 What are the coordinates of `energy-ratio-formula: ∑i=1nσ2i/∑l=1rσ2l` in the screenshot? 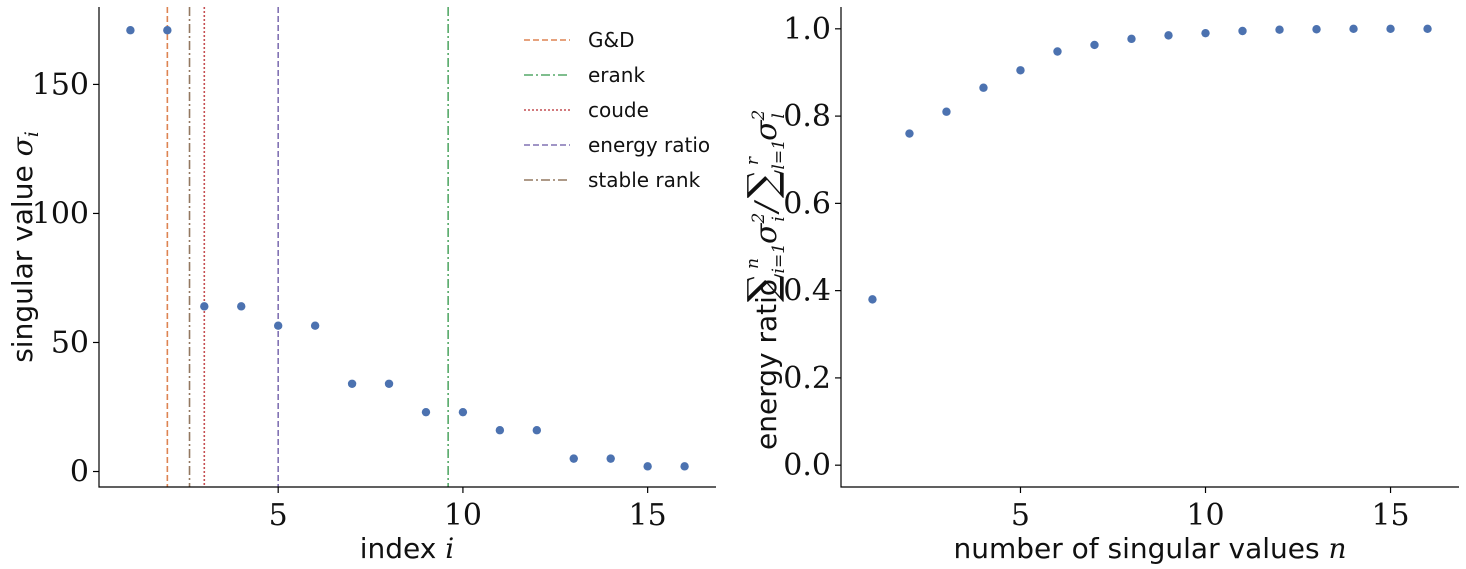 It's located at (764, 206).